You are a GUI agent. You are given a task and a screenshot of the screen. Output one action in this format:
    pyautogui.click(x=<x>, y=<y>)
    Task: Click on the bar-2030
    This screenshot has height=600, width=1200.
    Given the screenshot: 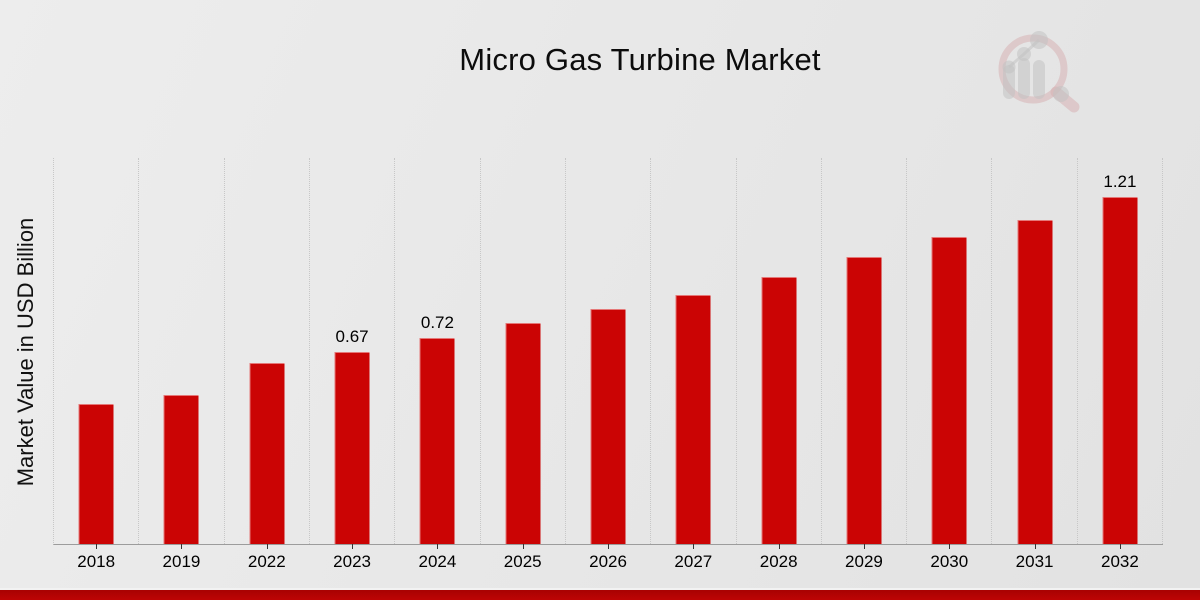 What is the action you would take?
    pyautogui.click(x=949, y=390)
    